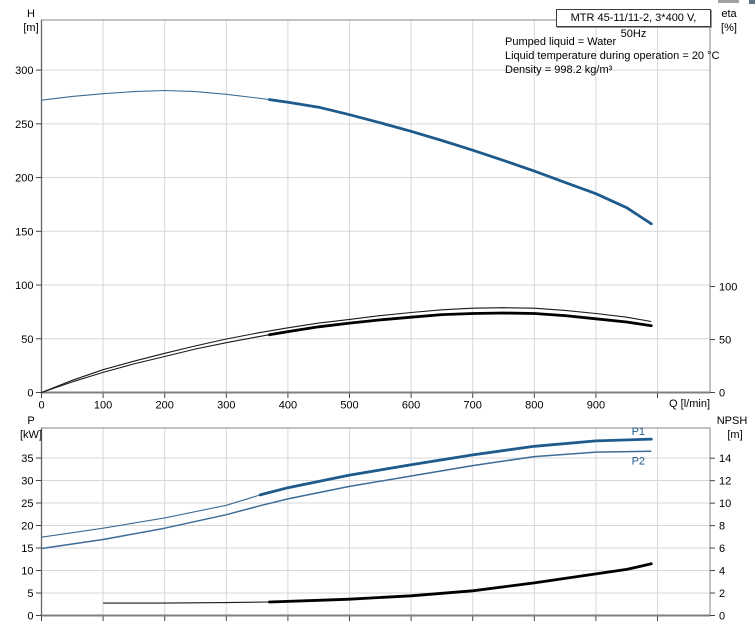 This screenshot has height=631, width=755. I want to click on left-tick-label: 50, so click(27, 340).